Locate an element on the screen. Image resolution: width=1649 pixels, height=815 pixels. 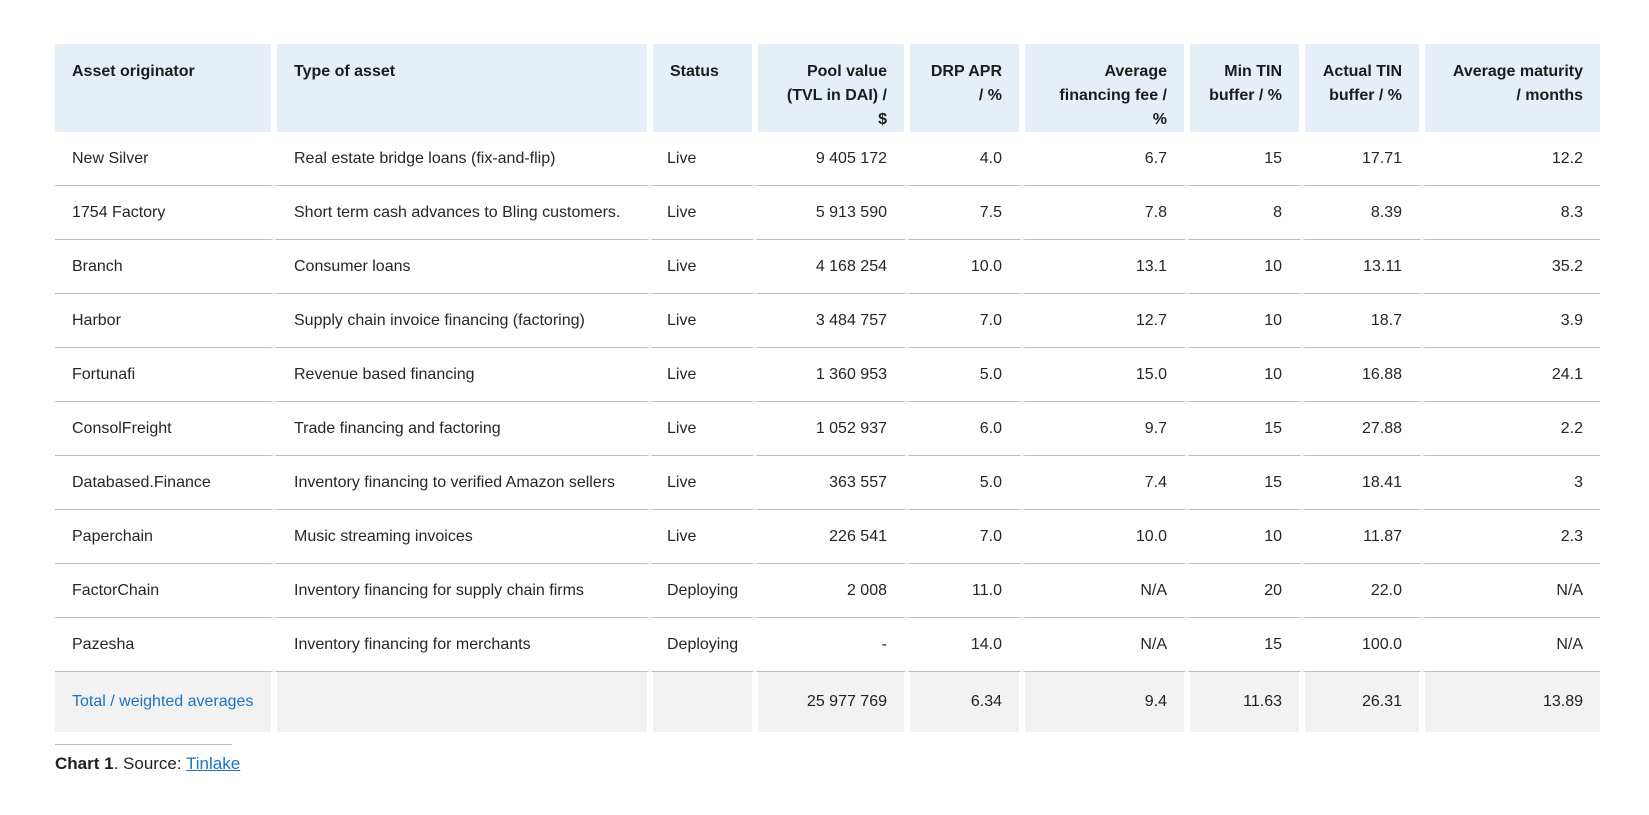
cell-pool-value: 1 052 937 is located at coordinates (831, 429).